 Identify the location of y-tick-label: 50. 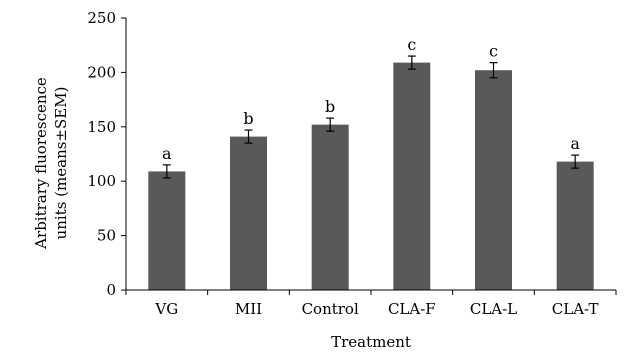
(106, 236).